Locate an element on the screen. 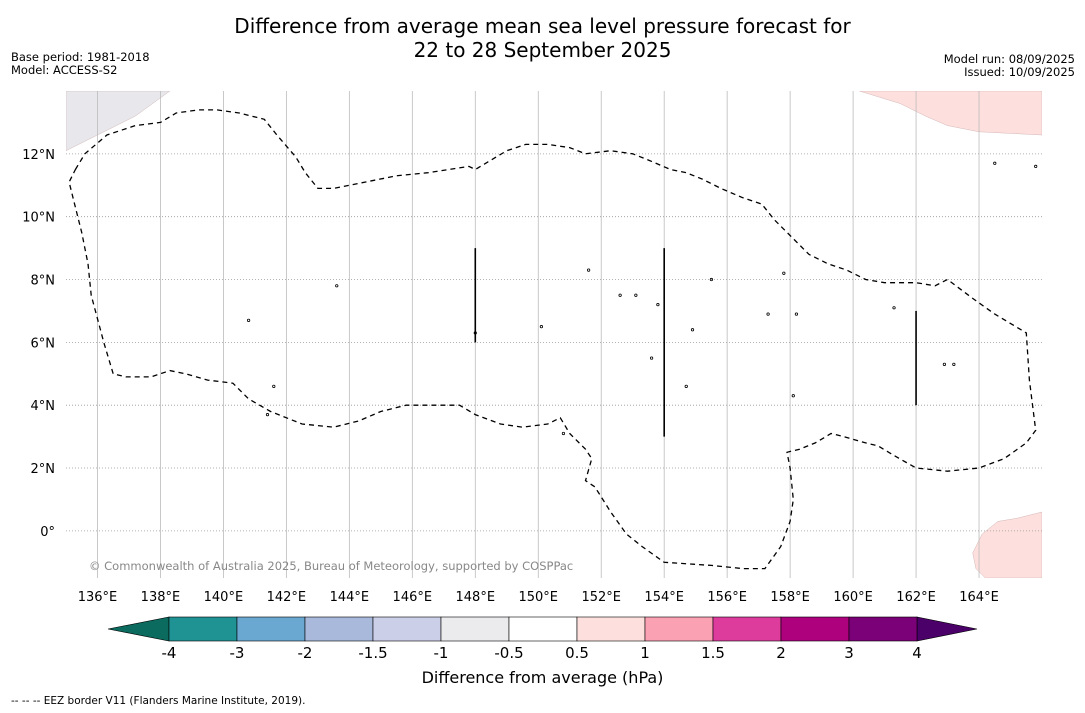 This screenshot has width=1085, height=713. meta-right: Model run: 08/09/2025 Issued: 10/09/2025 is located at coordinates (1009, 66).